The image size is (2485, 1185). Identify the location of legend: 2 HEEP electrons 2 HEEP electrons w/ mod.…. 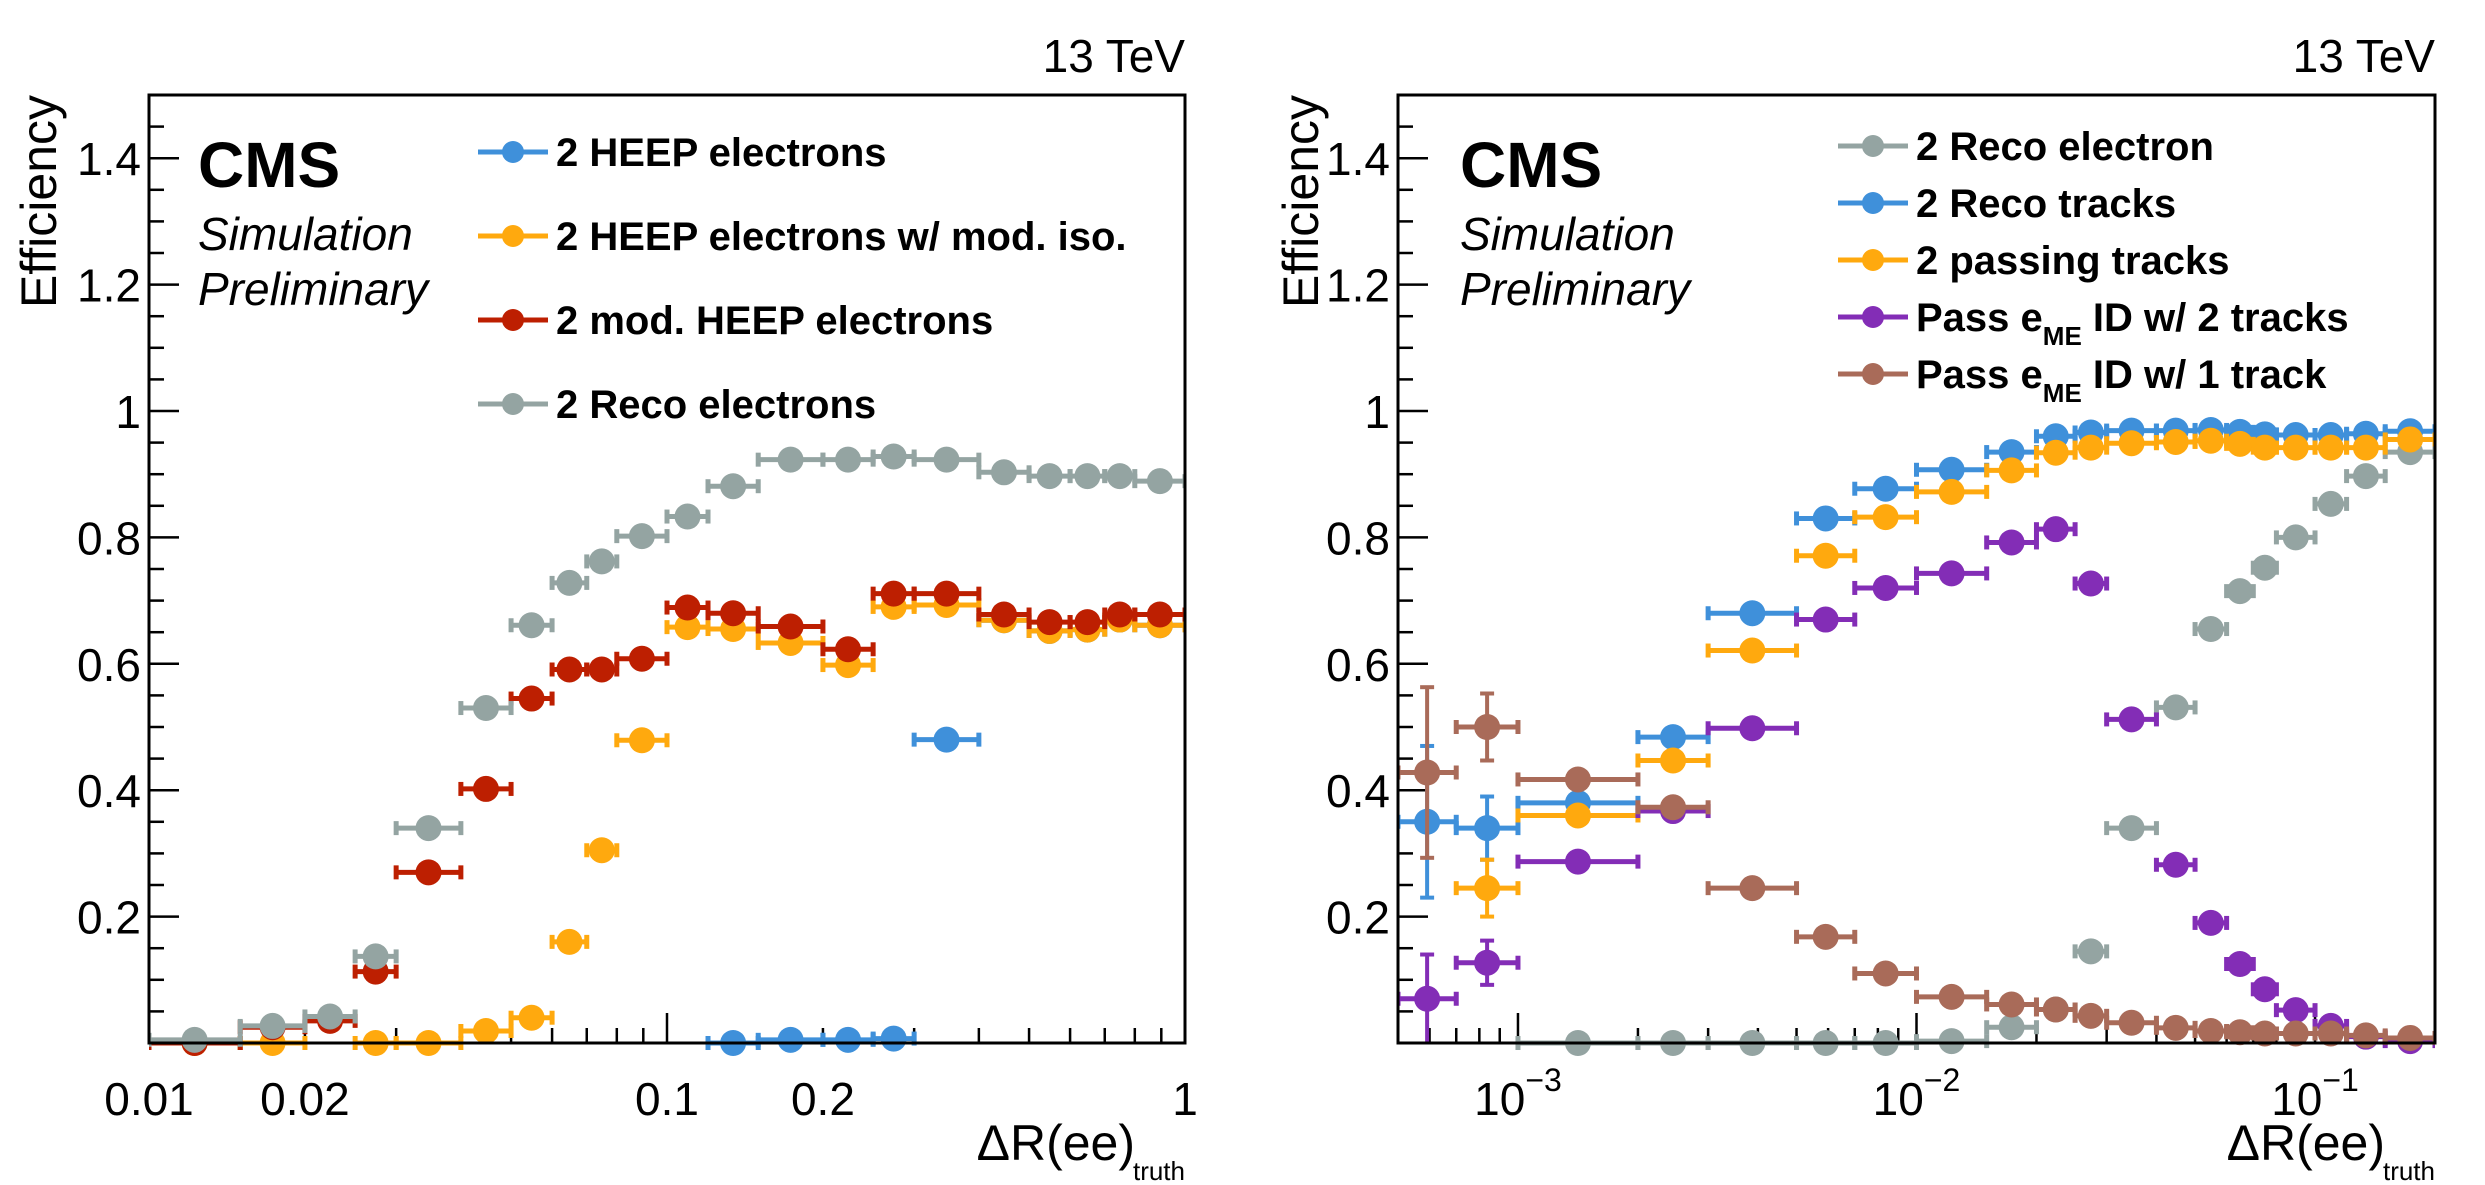
(802, 279).